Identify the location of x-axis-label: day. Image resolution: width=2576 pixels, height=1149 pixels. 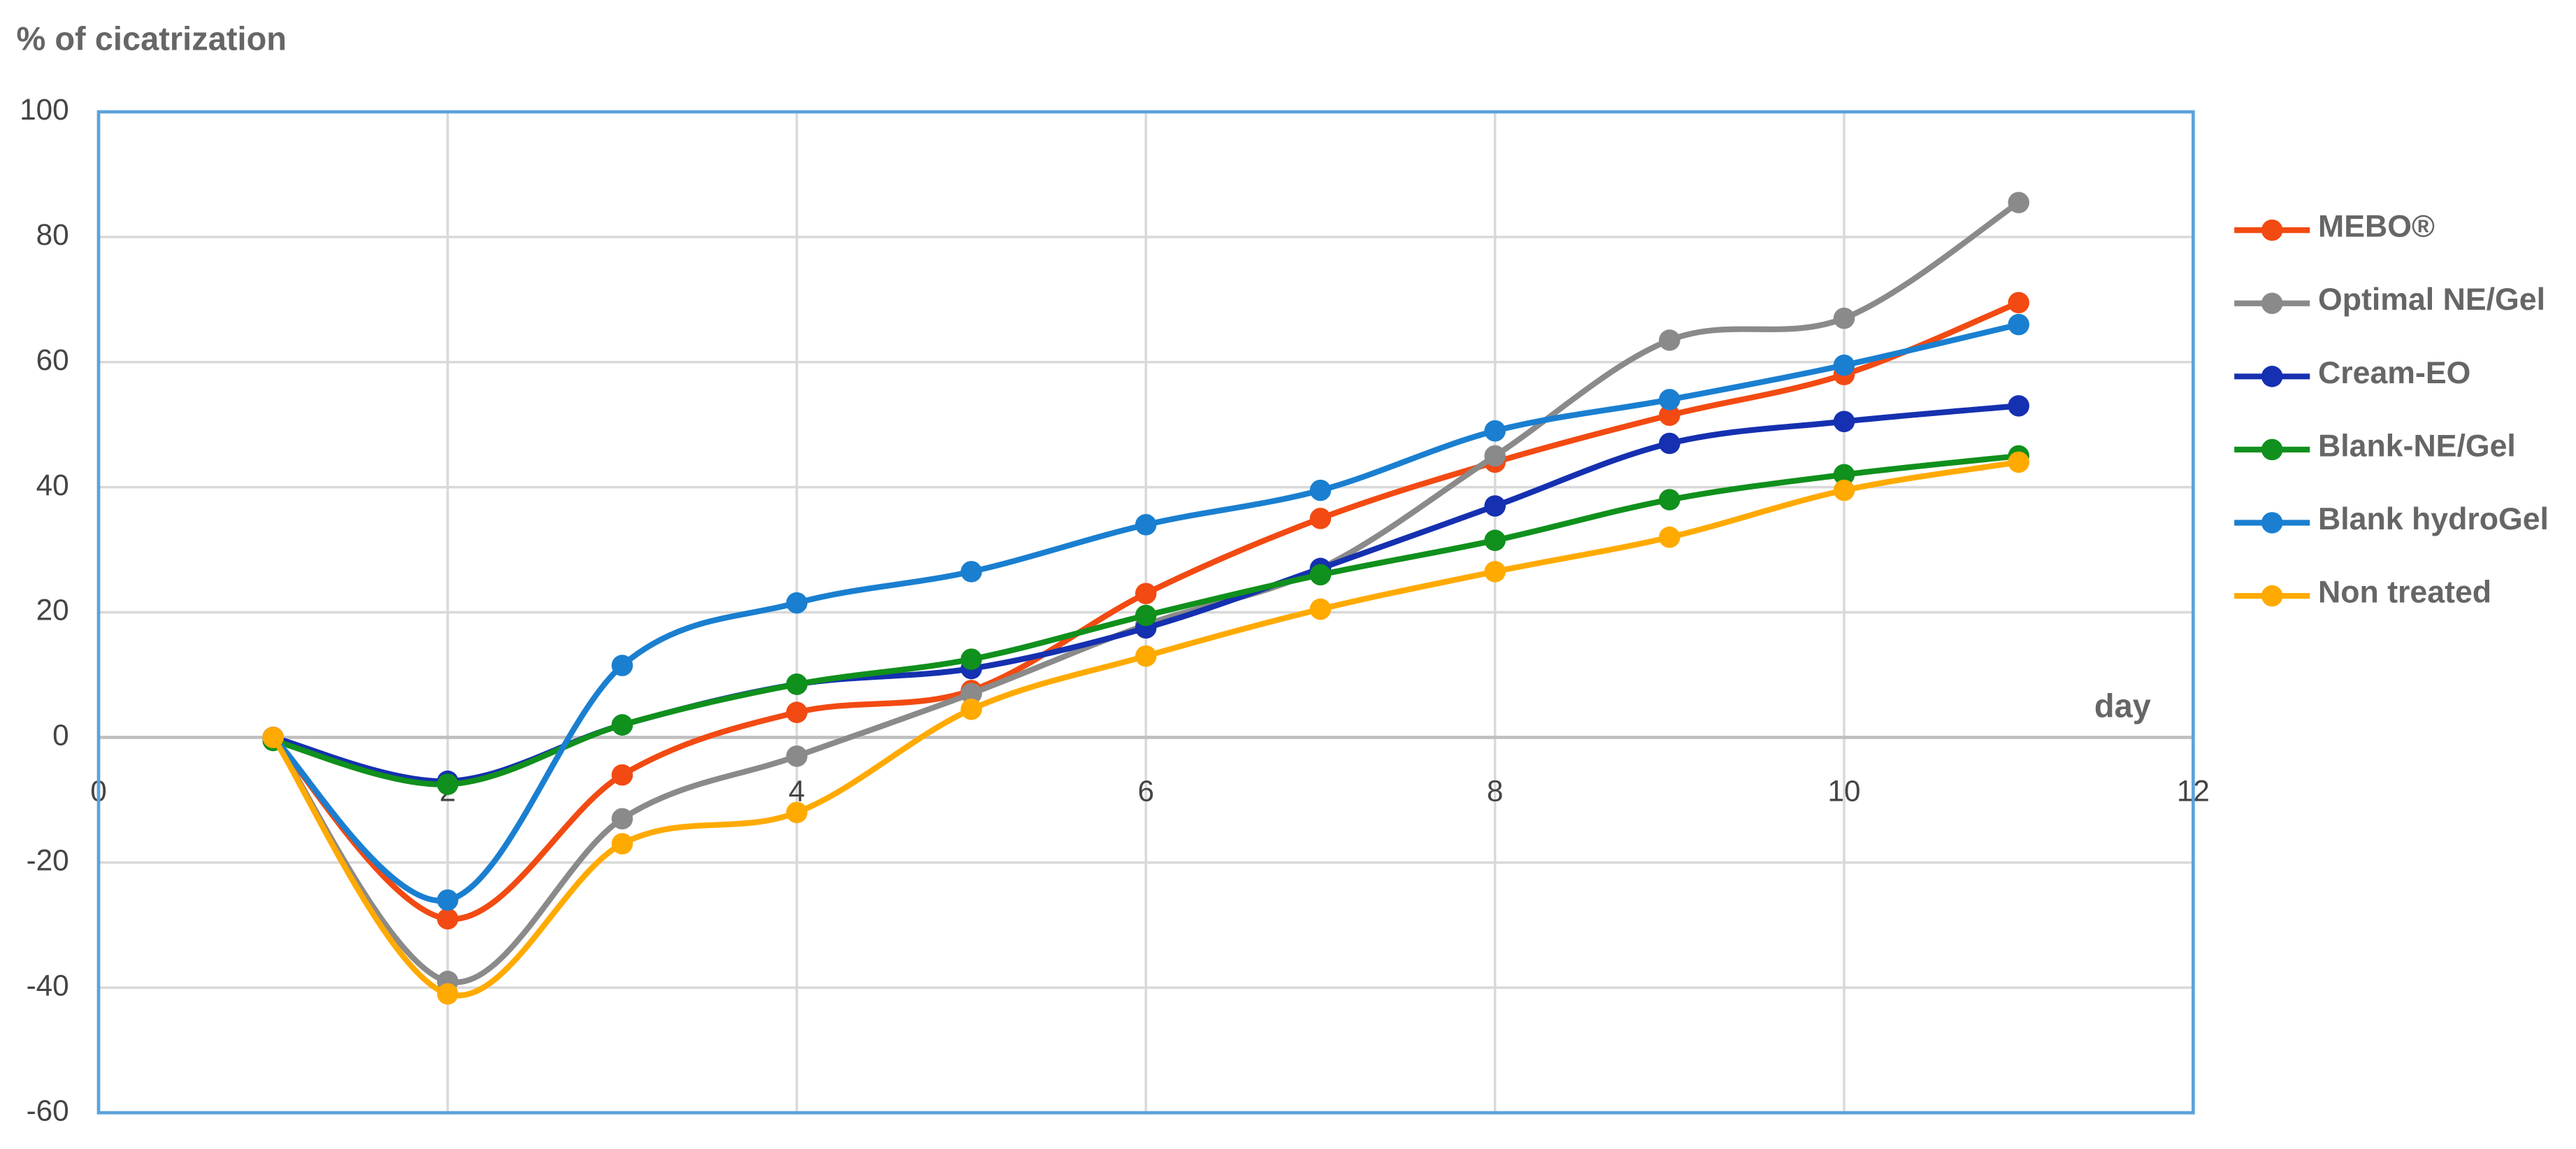
(2122, 706).